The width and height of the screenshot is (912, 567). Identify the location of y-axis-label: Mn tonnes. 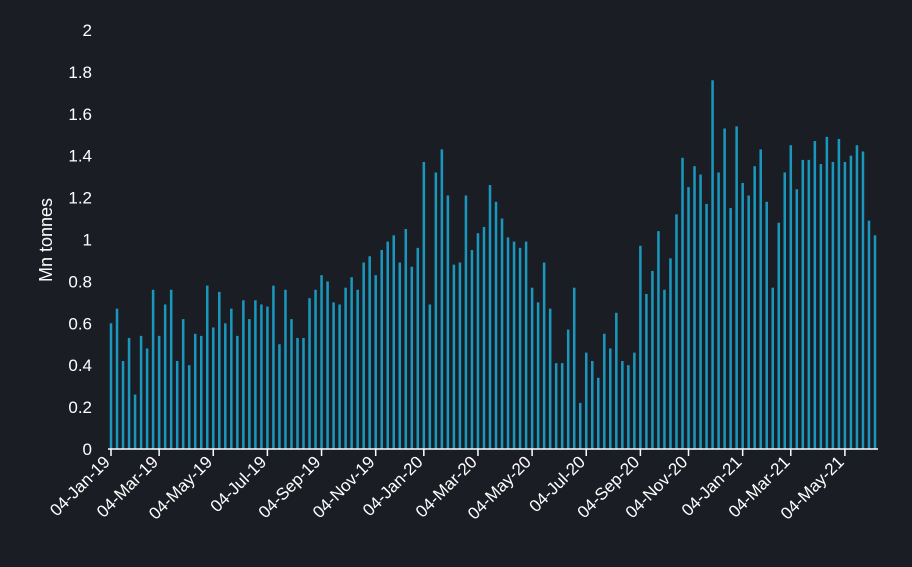
(46, 240).